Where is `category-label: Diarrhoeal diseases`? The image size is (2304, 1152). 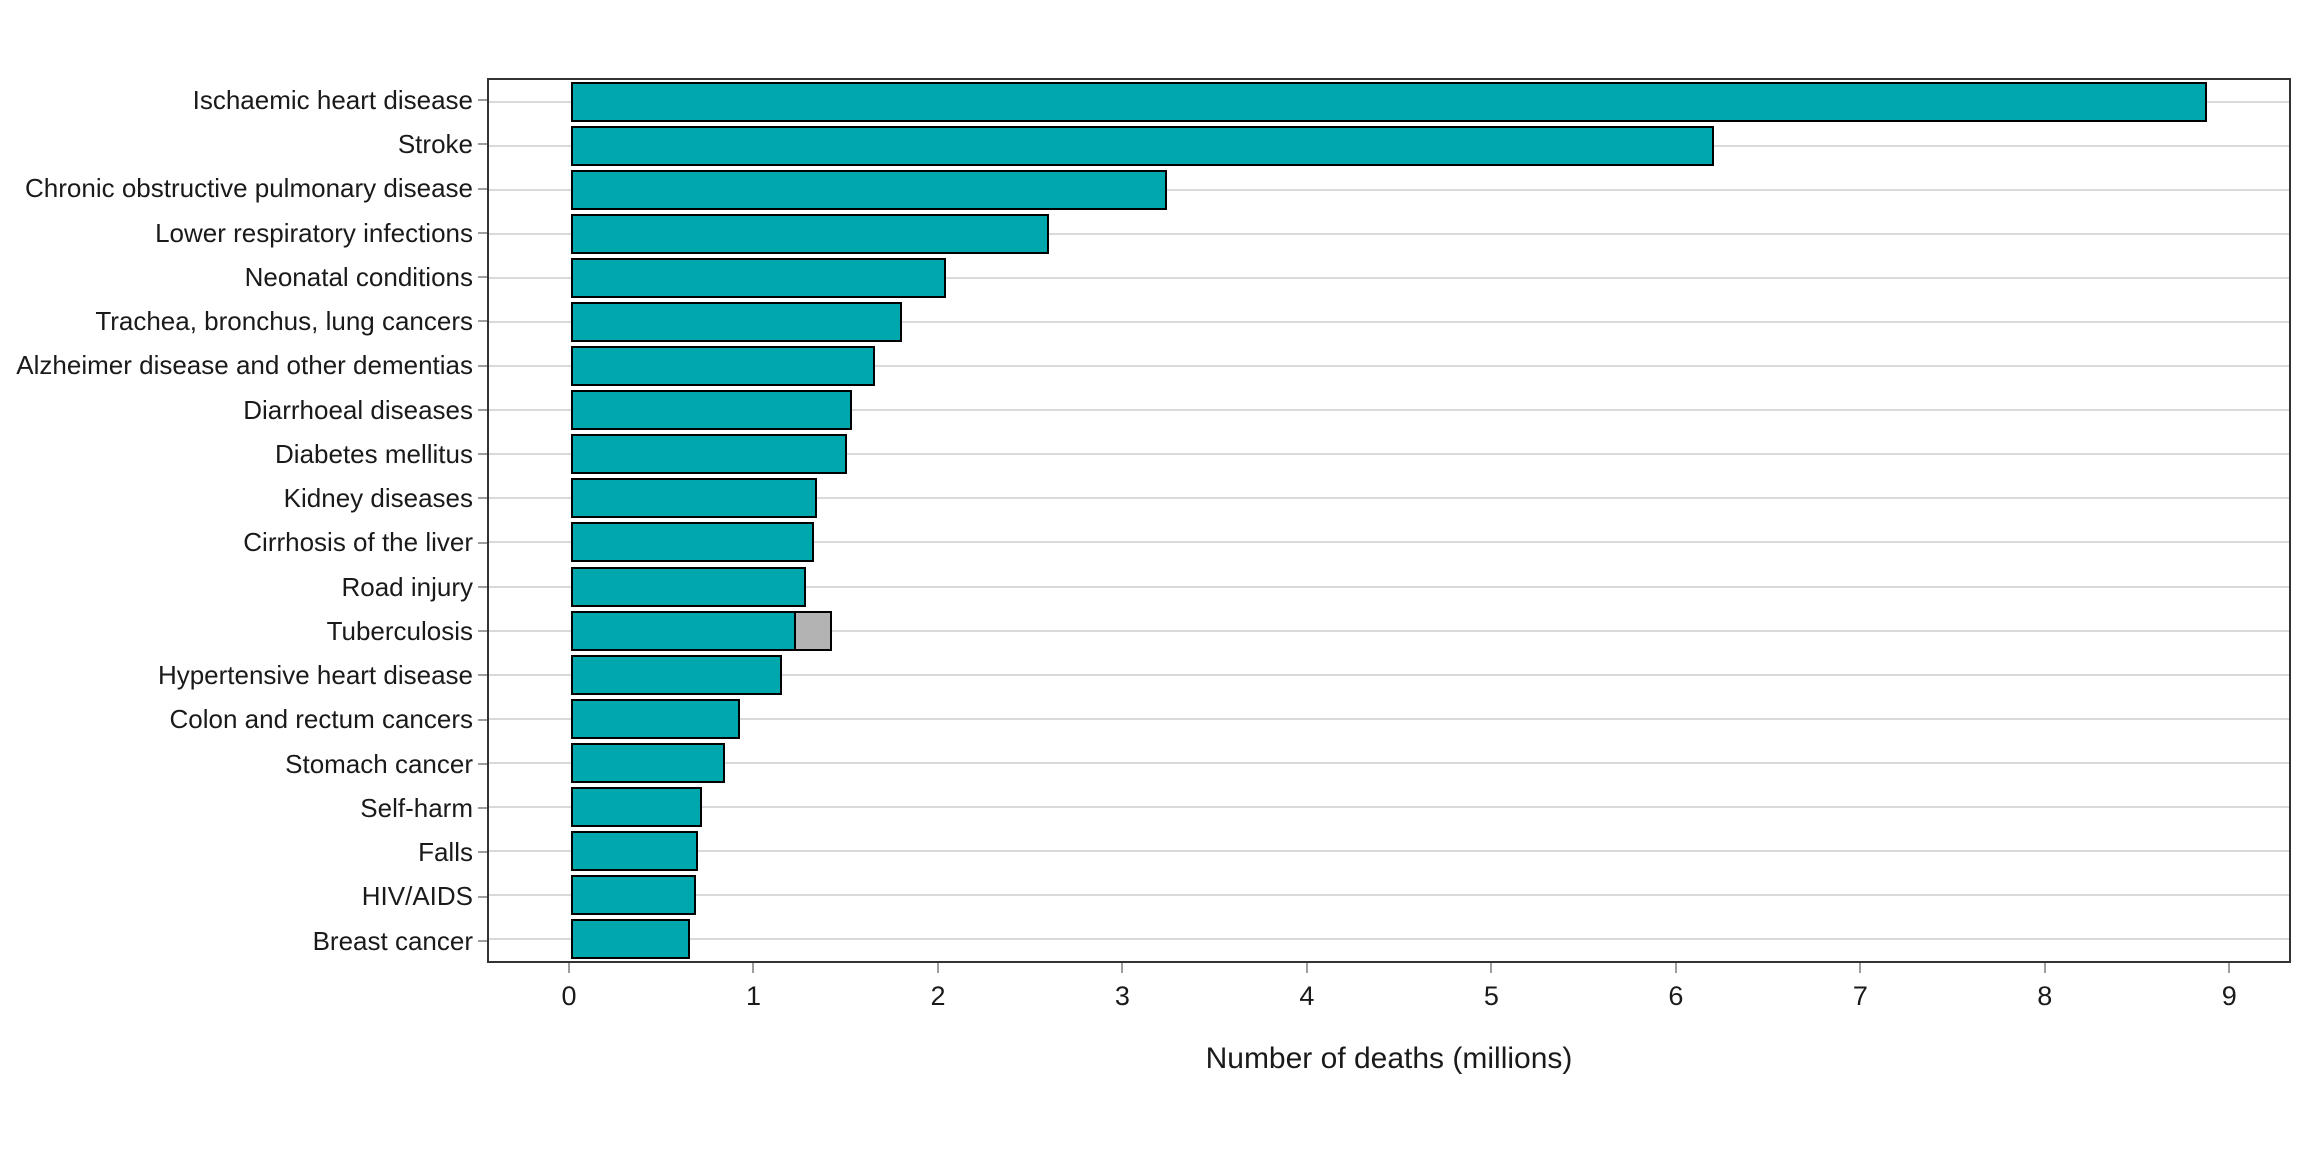
category-label: Diarrhoeal diseases is located at coordinates (358, 409).